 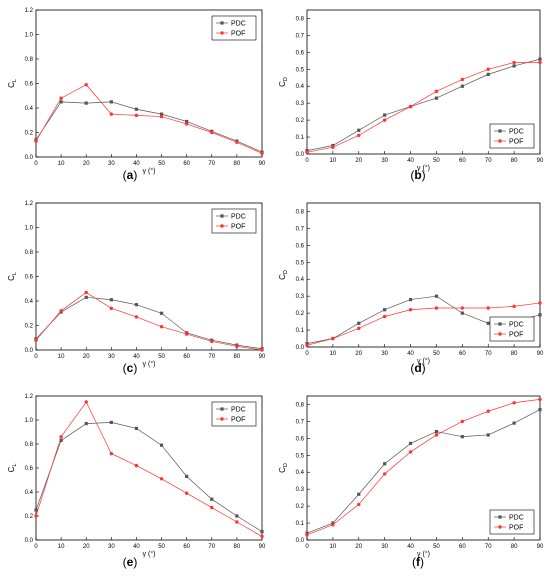 What do you see at coordinates (130, 175) in the screenshot?
I see `panel-label: (a)` at bounding box center [130, 175].